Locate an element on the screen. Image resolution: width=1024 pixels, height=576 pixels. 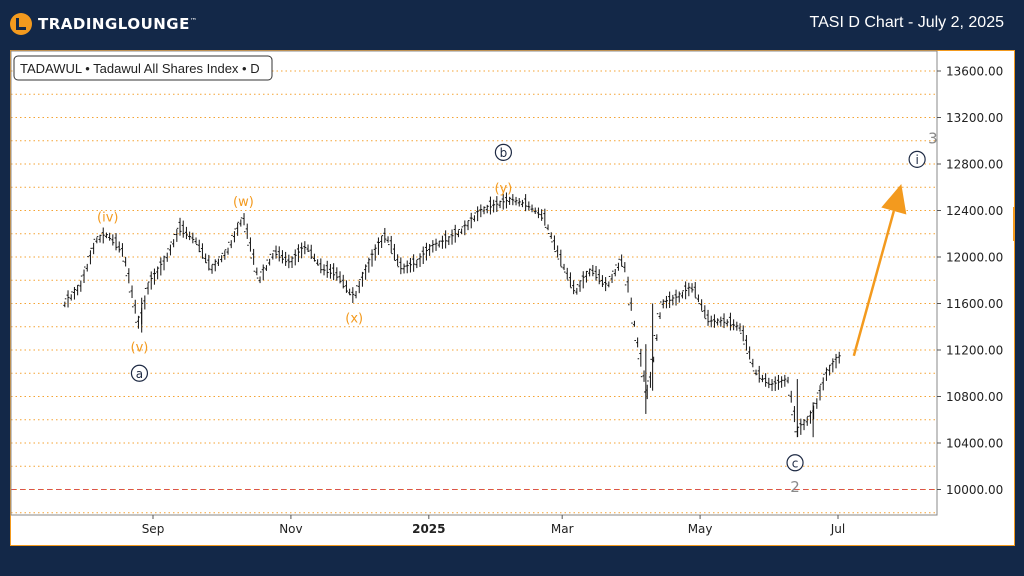
wave-label-b: b is located at coordinates (503, 152).